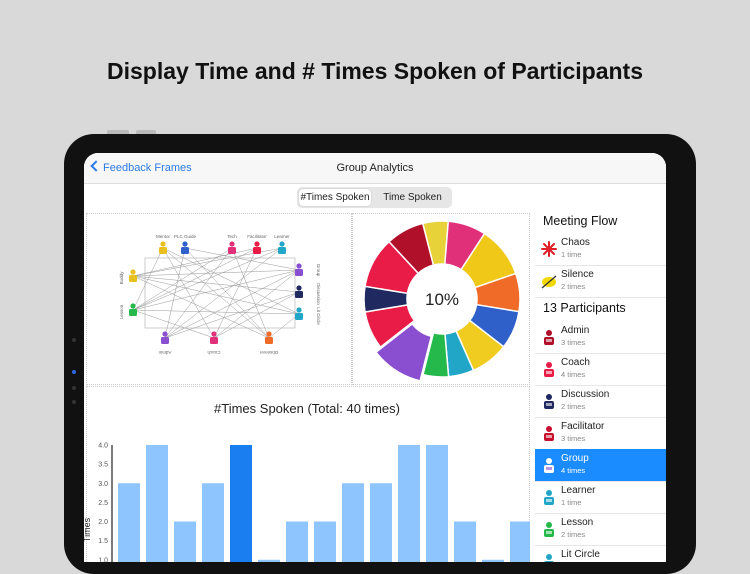 The width and height of the screenshot is (750, 574). I want to click on y-tick-label: 1.0, so click(103, 559).